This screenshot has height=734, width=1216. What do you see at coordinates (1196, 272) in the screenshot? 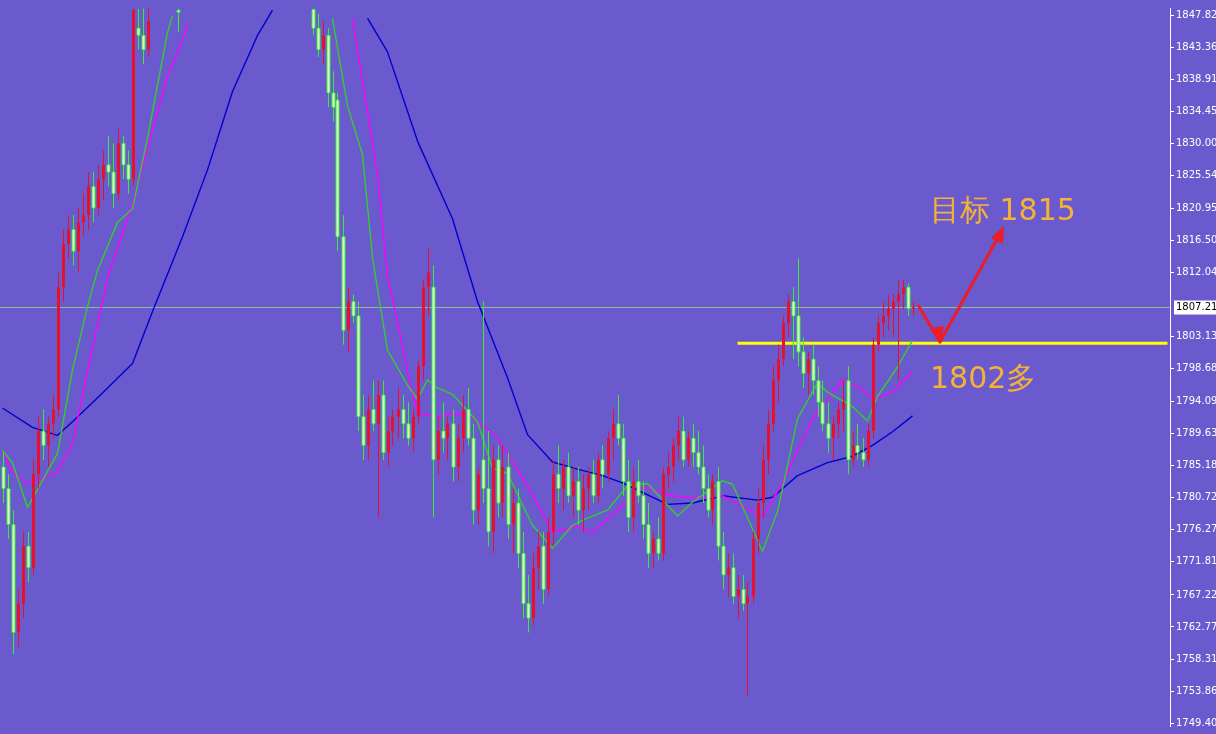
I see `y-tick-label: 1812.04` at bounding box center [1196, 272].